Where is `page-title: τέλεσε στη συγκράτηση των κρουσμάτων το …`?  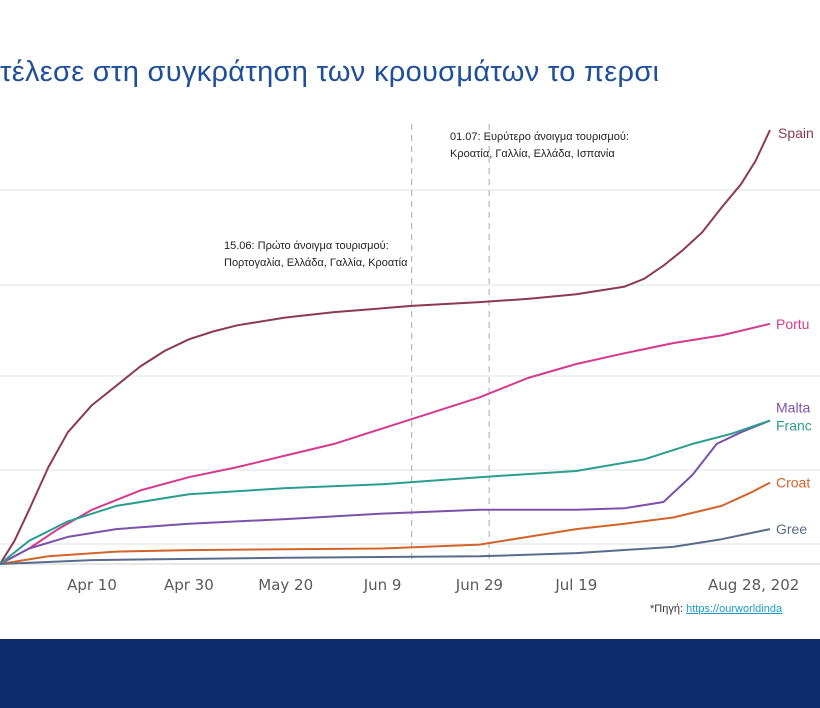 page-title: τέλεσε στη συγκράτηση των κρουσμάτων το … is located at coordinates (330, 72).